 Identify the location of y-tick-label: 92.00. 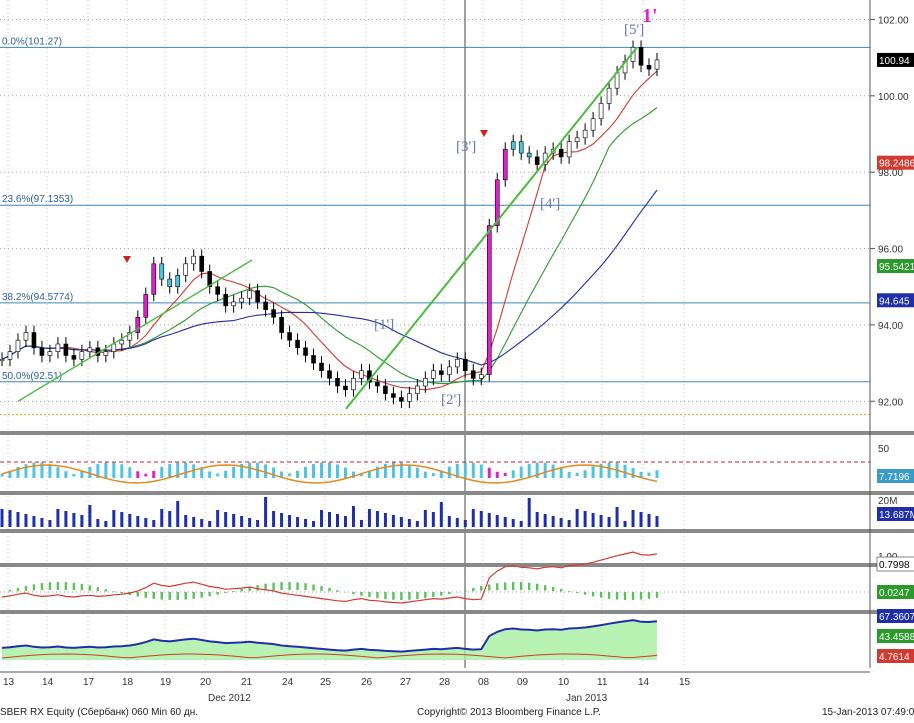
(890, 402).